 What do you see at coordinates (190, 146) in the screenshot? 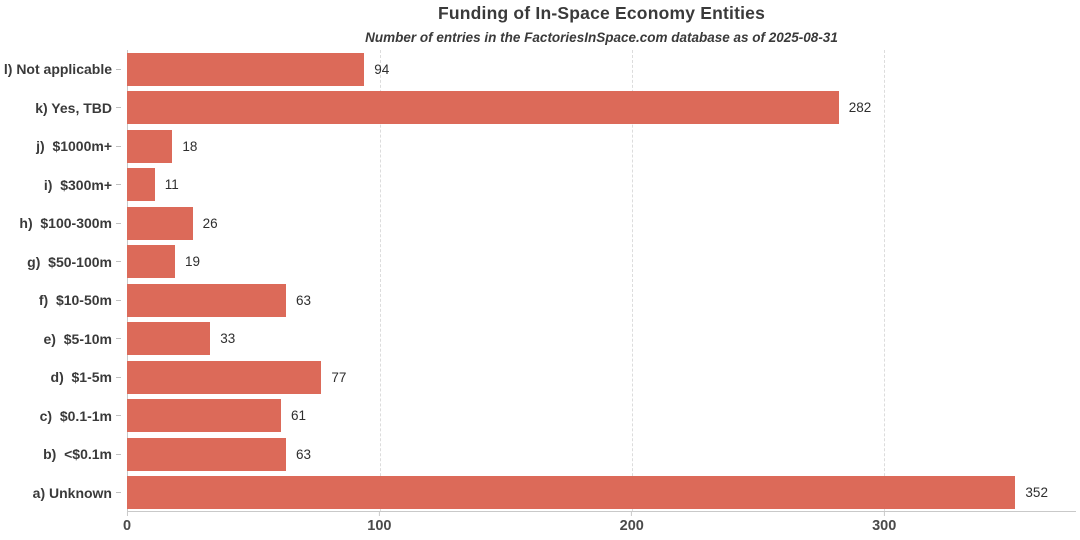
I see `bar-value-label: 18` at bounding box center [190, 146].